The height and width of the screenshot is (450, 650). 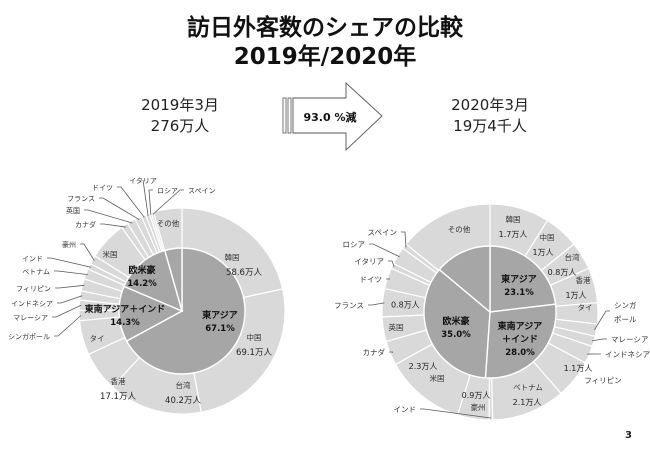 What do you see at coordinates (405, 409) in the screenshot?
I see `leader-label-10: インド` at bounding box center [405, 409].